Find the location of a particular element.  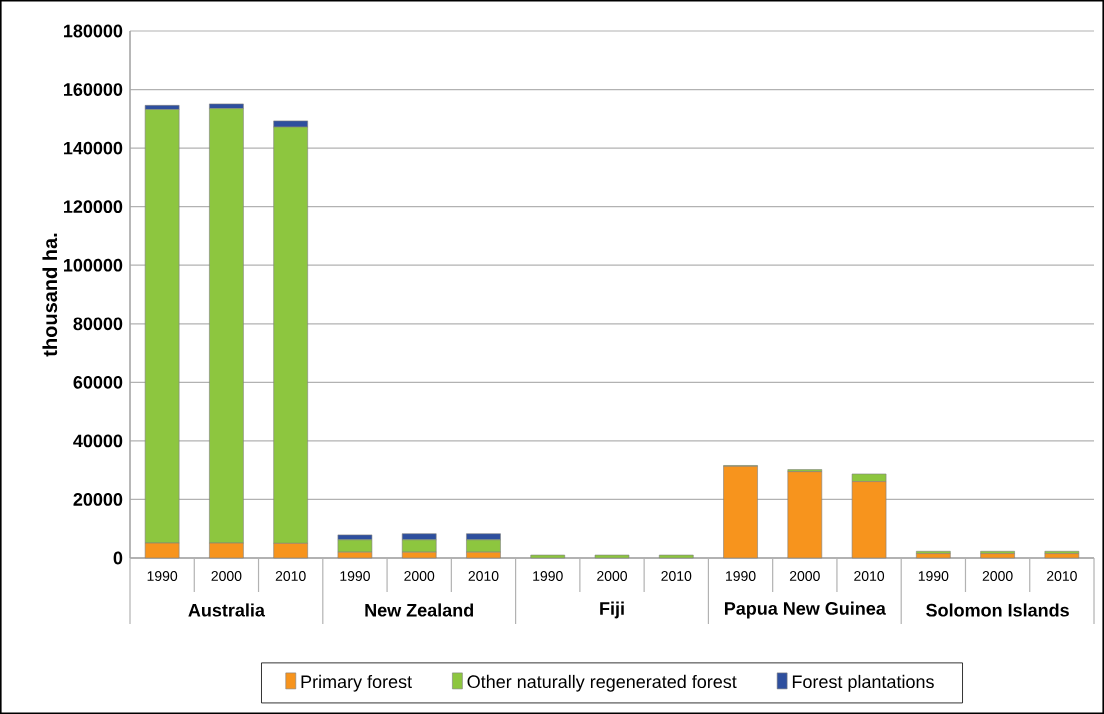

y-tick-label: 180000 is located at coordinates (93, 31).